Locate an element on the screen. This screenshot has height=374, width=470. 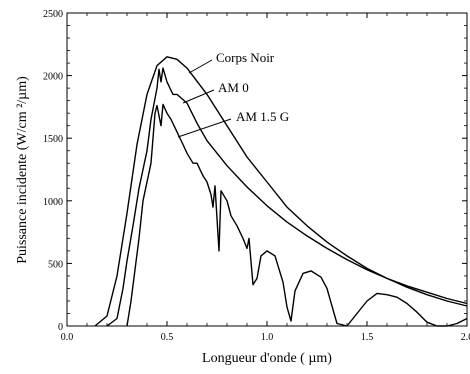
y-tick-label: 2000 is located at coordinates (53, 77).